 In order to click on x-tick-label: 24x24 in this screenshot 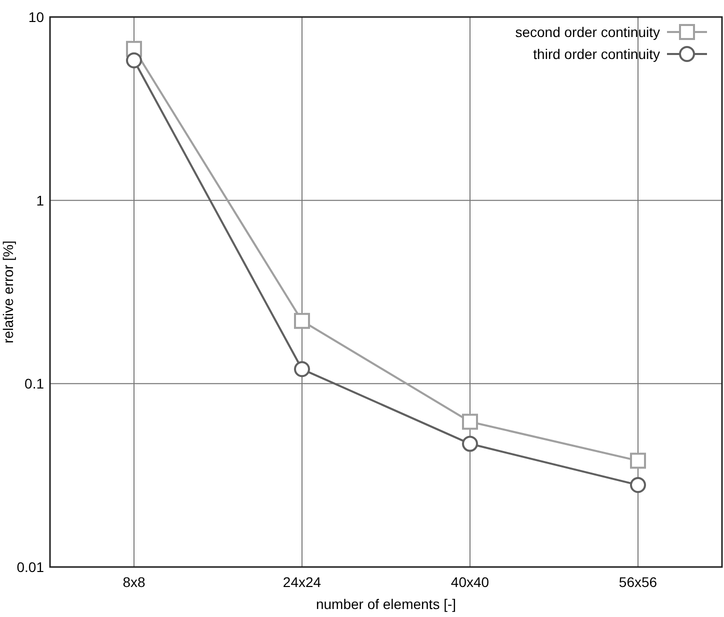, I will do `click(302, 582)`.